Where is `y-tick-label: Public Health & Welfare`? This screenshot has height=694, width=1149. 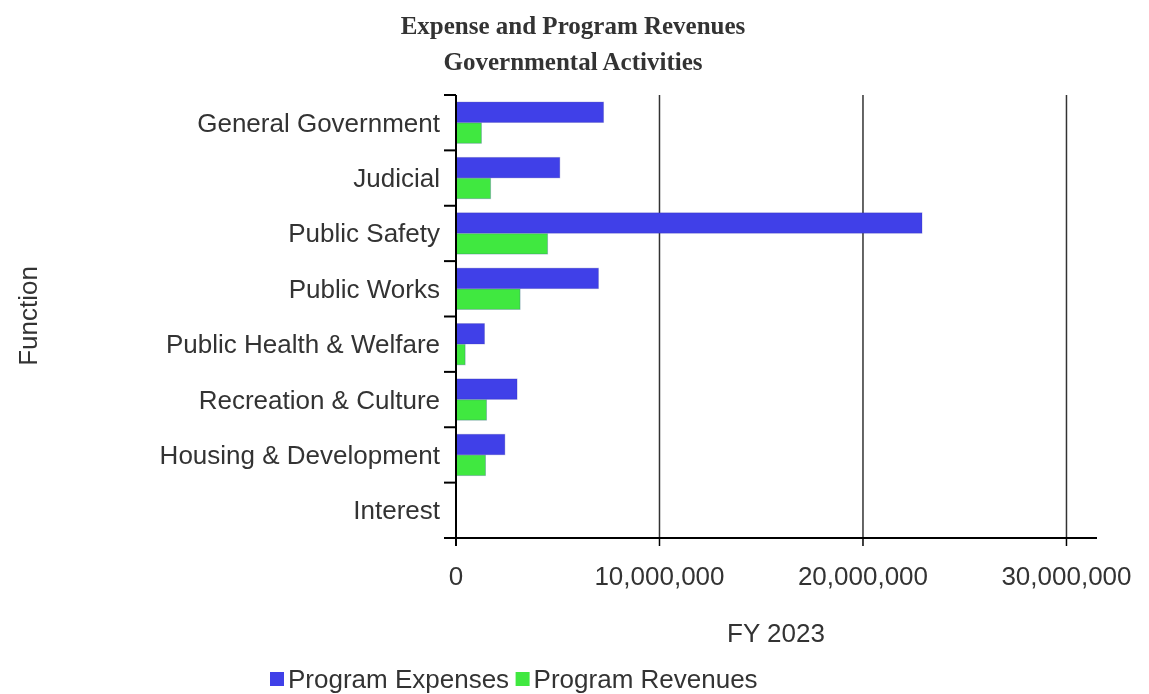
y-tick-label: Public Health & Welfare is located at coordinates (302, 344).